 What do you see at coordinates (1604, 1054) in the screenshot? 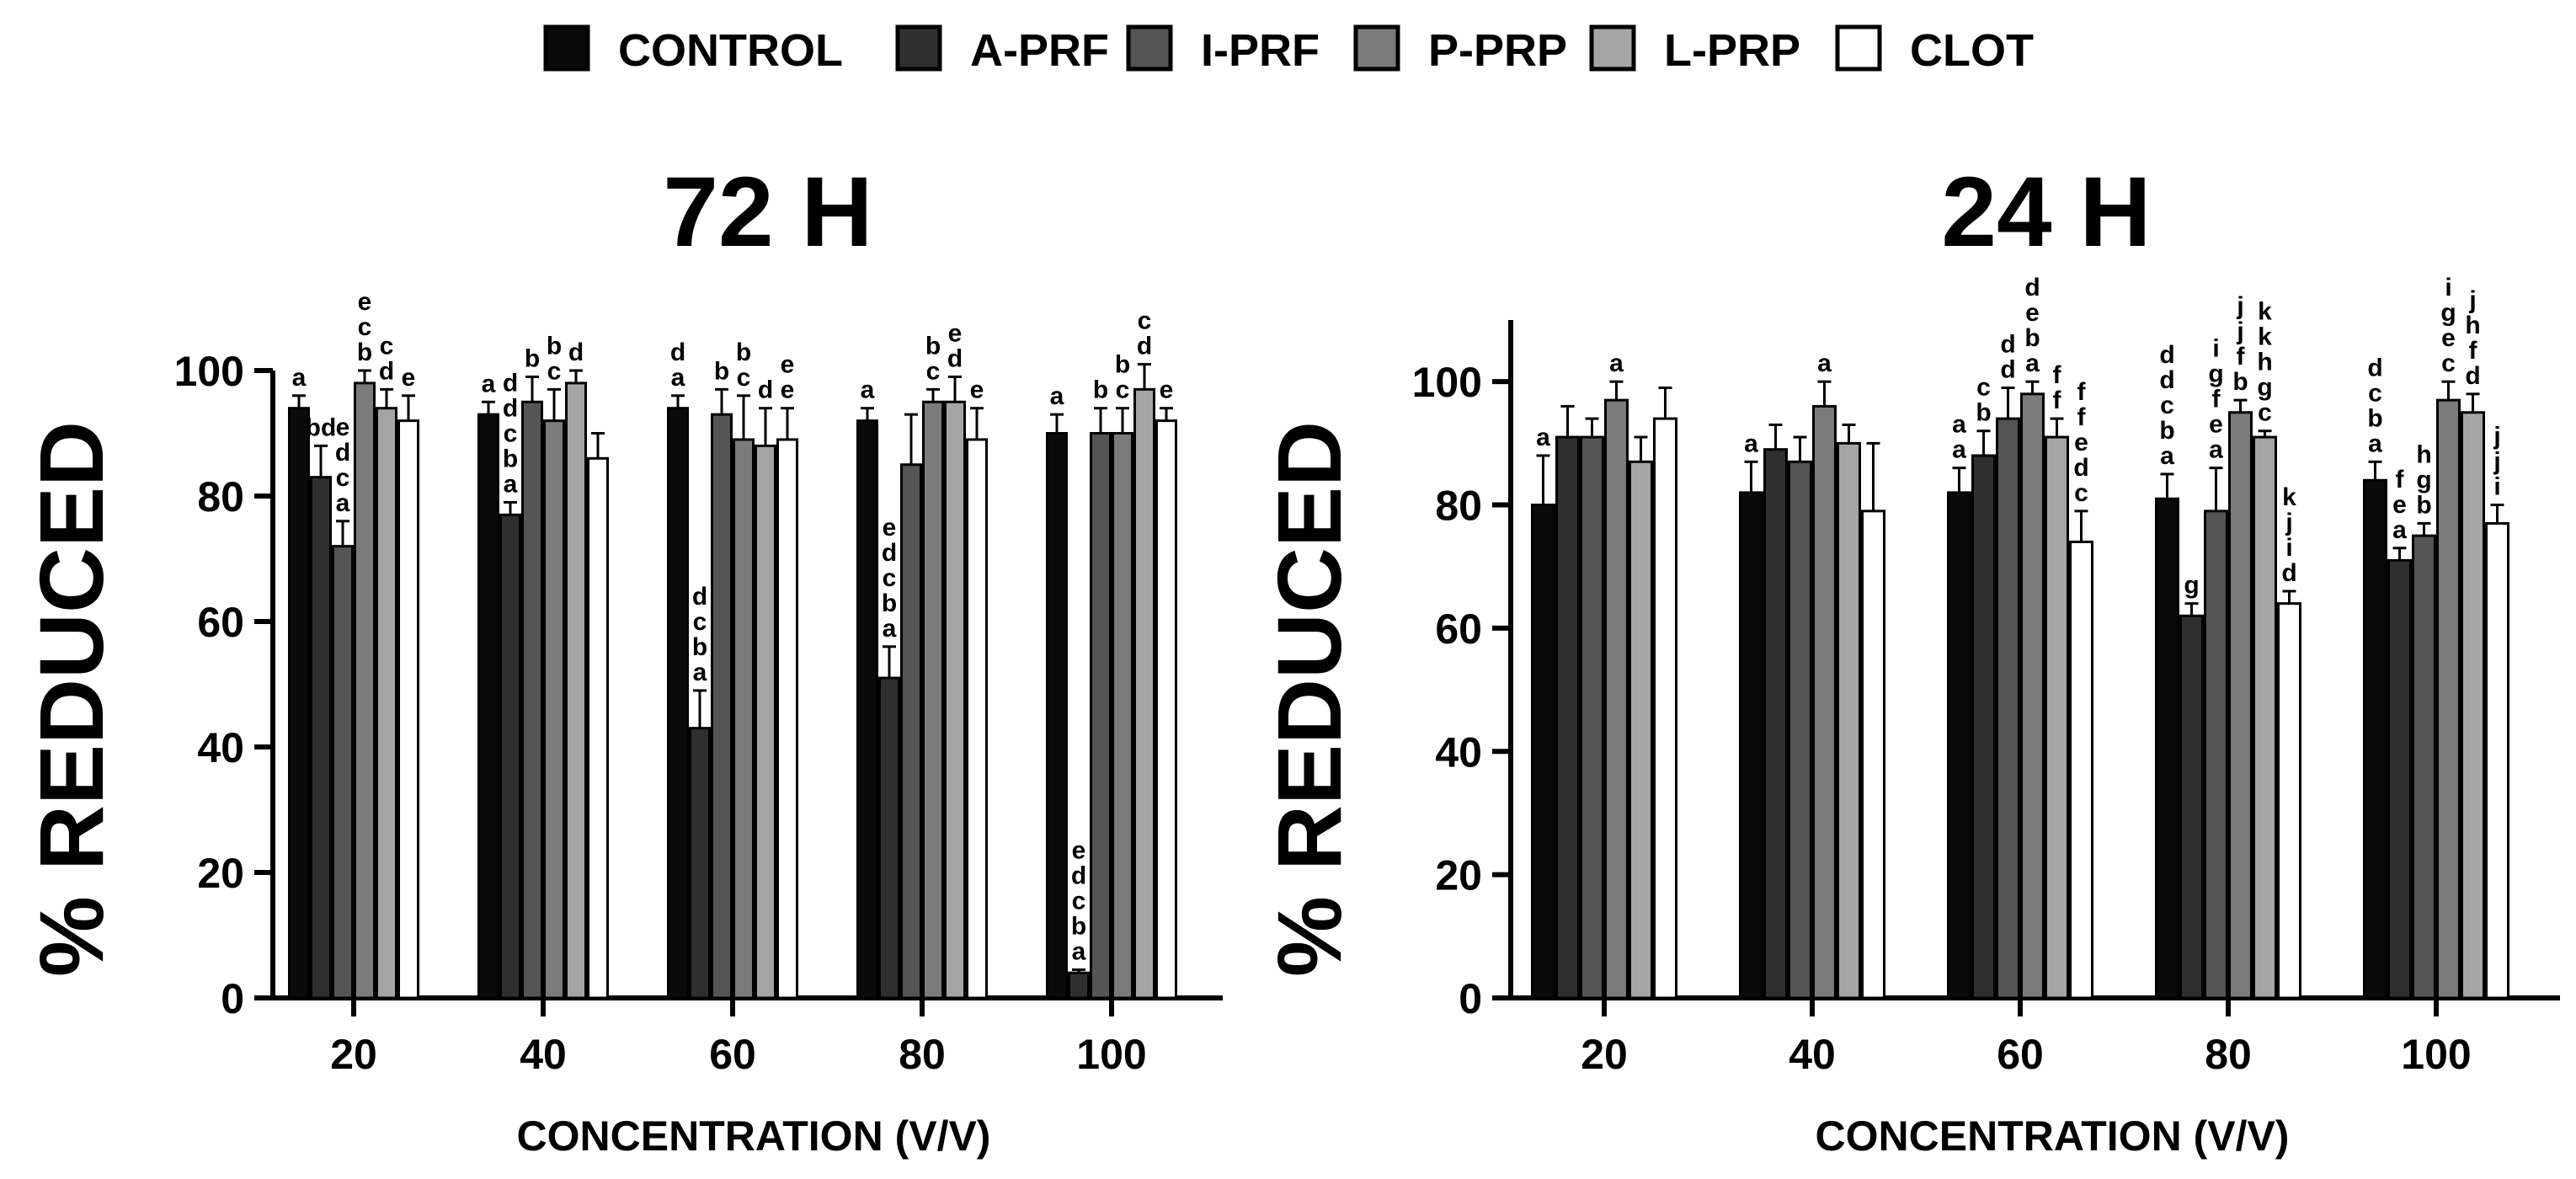
I see `x-tick-label: 20` at bounding box center [1604, 1054].